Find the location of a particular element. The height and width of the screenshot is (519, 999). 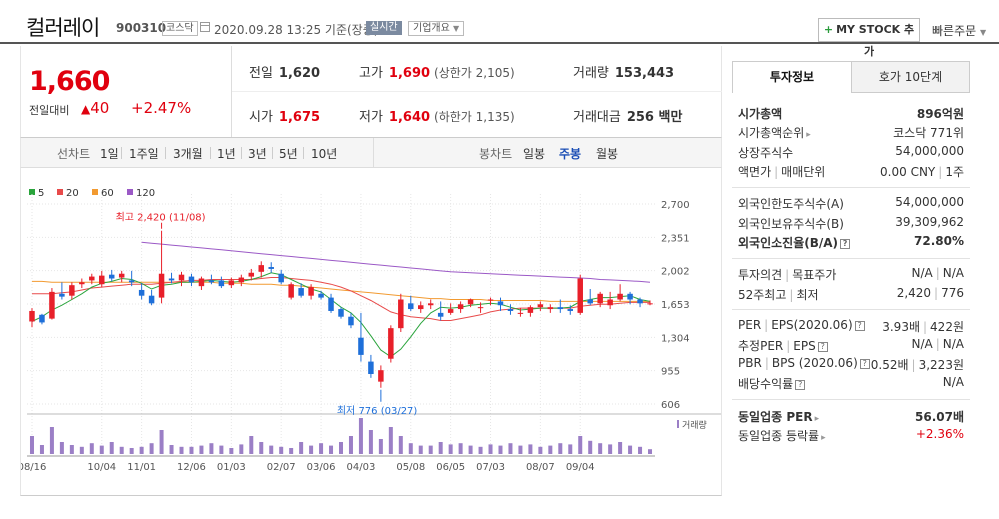

x-tick-label: 02/07 is located at coordinates (281, 467).